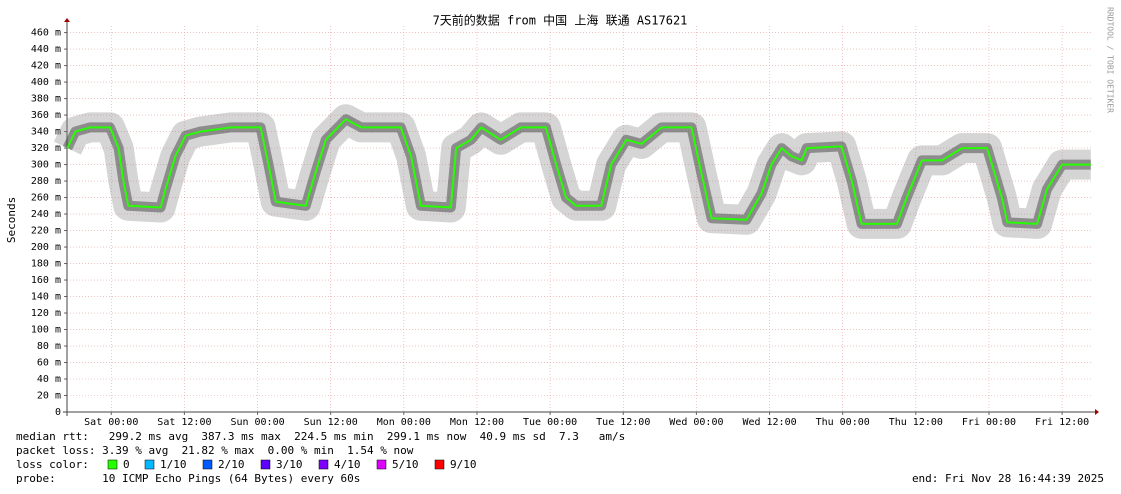  What do you see at coordinates (46, 247) in the screenshot?
I see `y-tick-label: 200 m` at bounding box center [46, 247].